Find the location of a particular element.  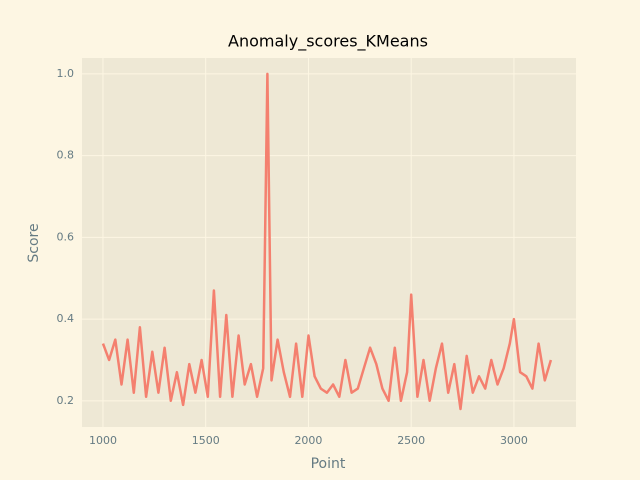

y-tick-label: 0.8 is located at coordinates (66, 155).